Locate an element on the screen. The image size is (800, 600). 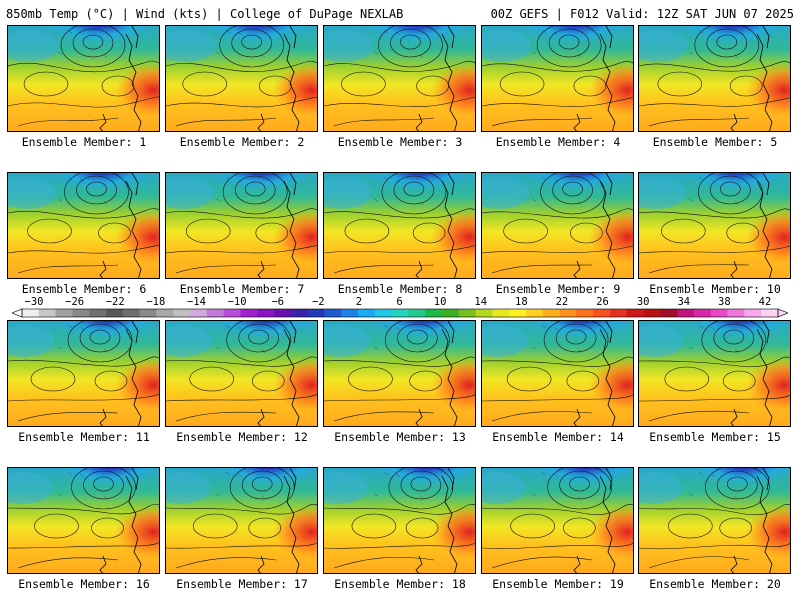
colorbar-tick-label: −6 is located at coordinates (277, 302).